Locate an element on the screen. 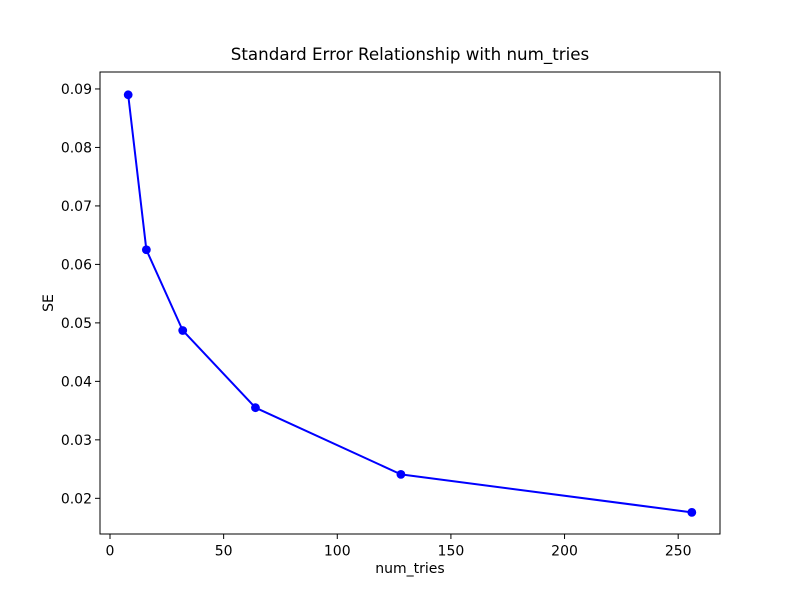 The height and width of the screenshot is (600, 800). y-tick-label: 0.07 is located at coordinates (76, 207).